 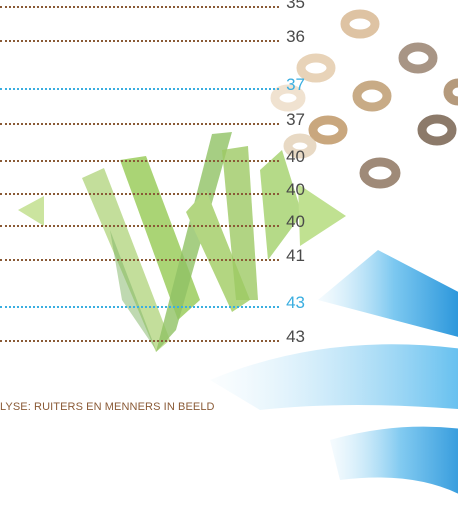 What do you see at coordinates (152, 34) in the screenshot?
I see `toc-entry: 36` at bounding box center [152, 34].